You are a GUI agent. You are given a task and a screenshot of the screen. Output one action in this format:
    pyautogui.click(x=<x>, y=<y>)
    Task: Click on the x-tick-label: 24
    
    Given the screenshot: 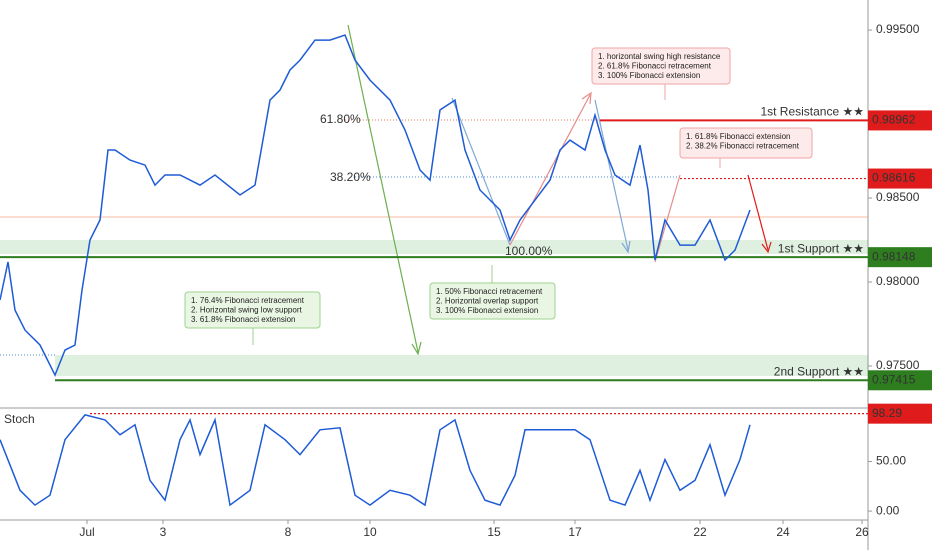 What is the action you would take?
    pyautogui.click(x=783, y=532)
    